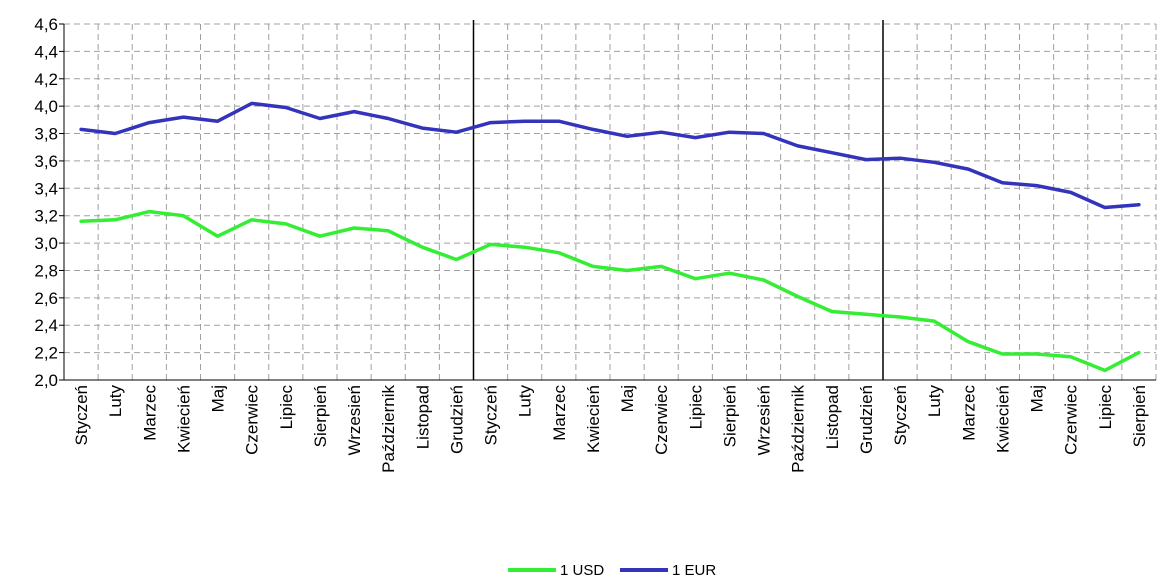 This screenshot has height=579, width=1161. What do you see at coordinates (46, 51) in the screenshot?
I see `y-tick-label: 4,4` at bounding box center [46, 51].